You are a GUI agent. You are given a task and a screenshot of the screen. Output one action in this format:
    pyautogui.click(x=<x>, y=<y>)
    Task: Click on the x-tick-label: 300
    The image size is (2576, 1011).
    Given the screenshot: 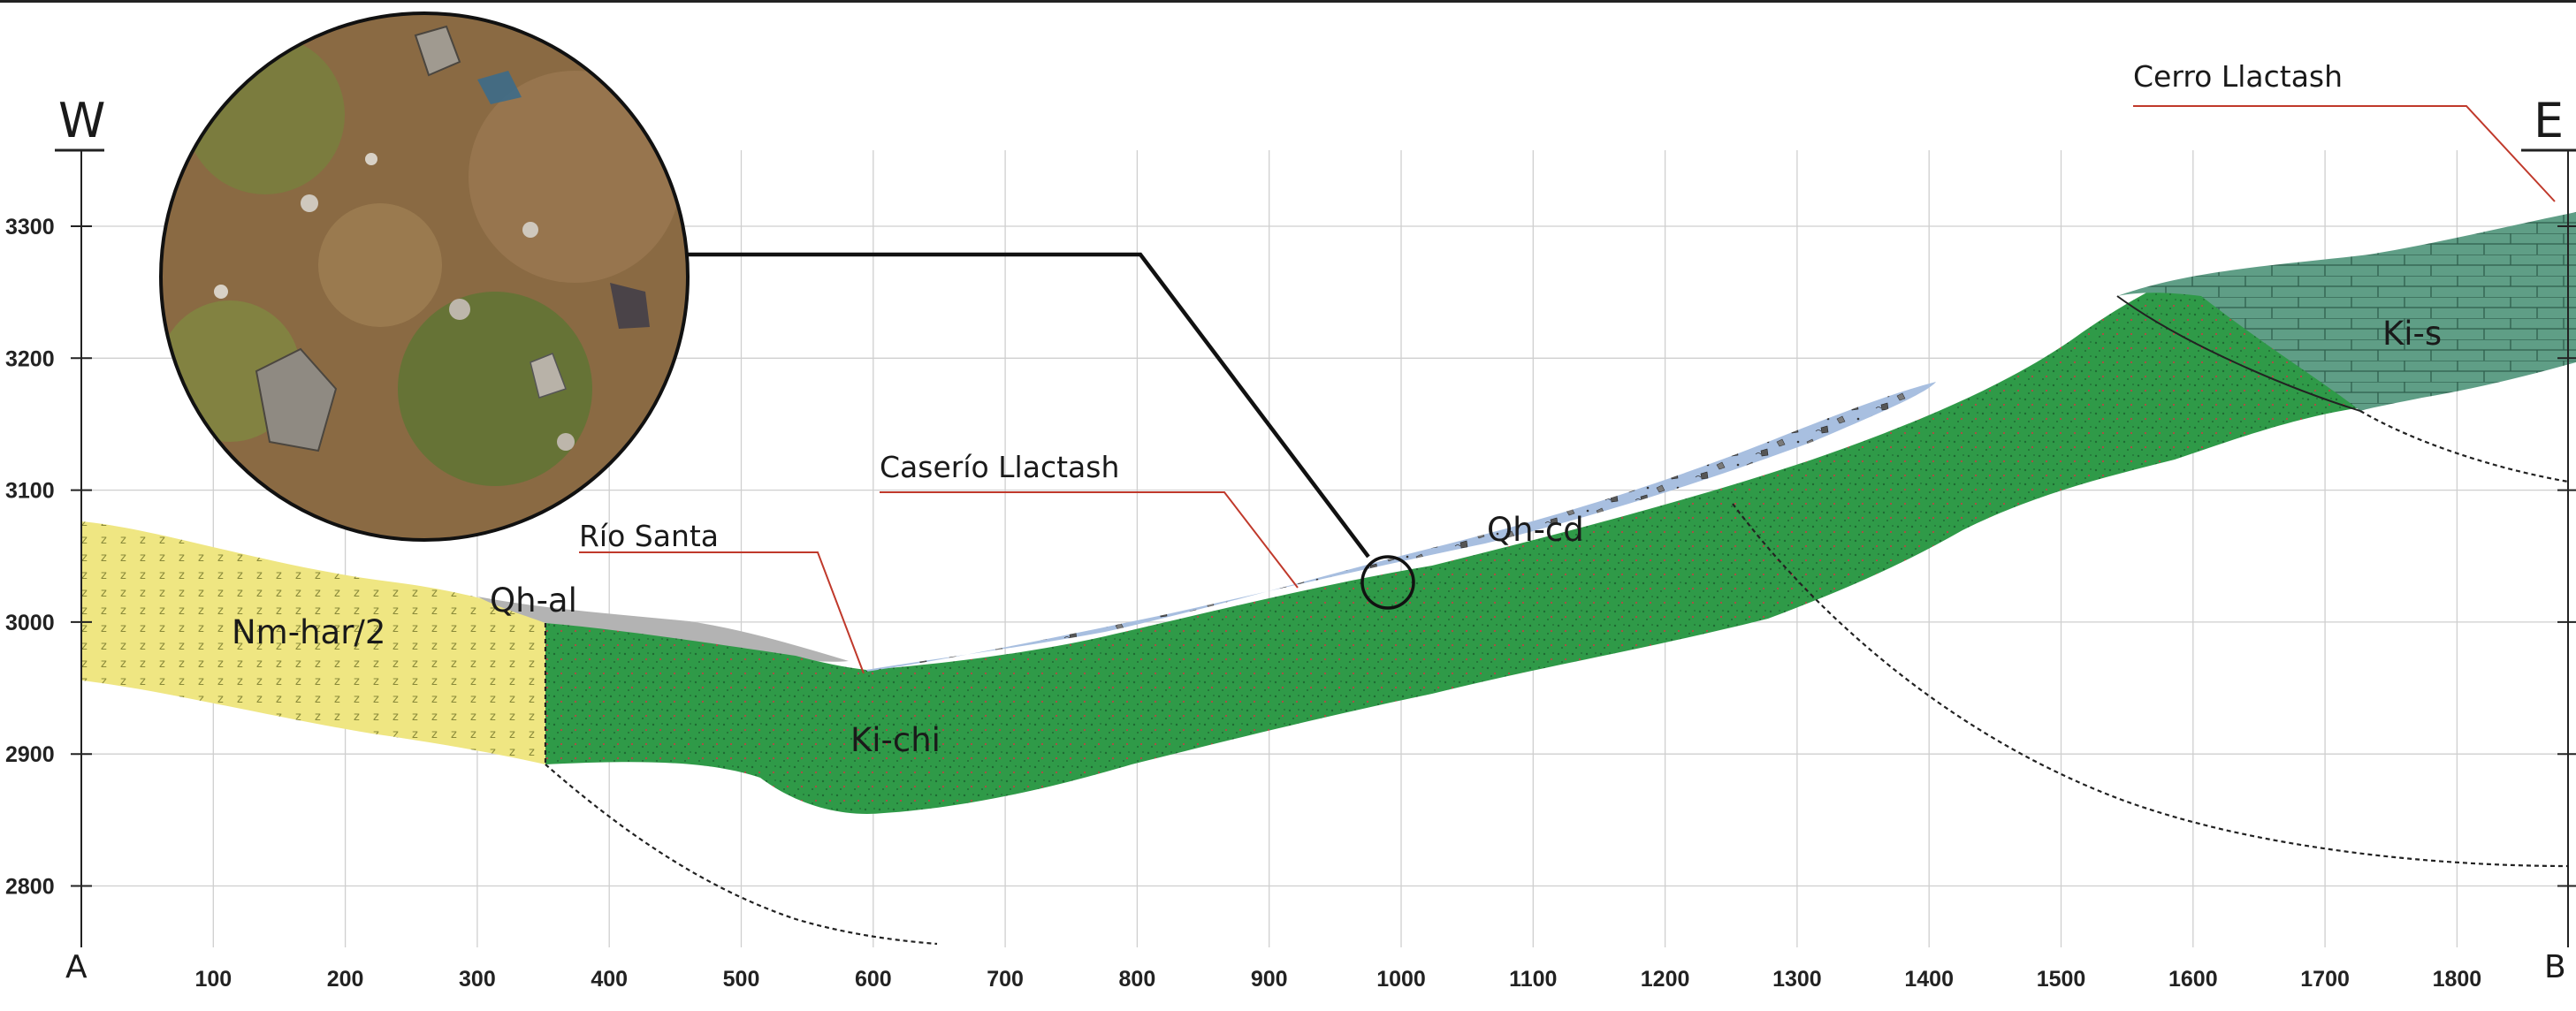 What is the action you would take?
    pyautogui.click(x=477, y=980)
    